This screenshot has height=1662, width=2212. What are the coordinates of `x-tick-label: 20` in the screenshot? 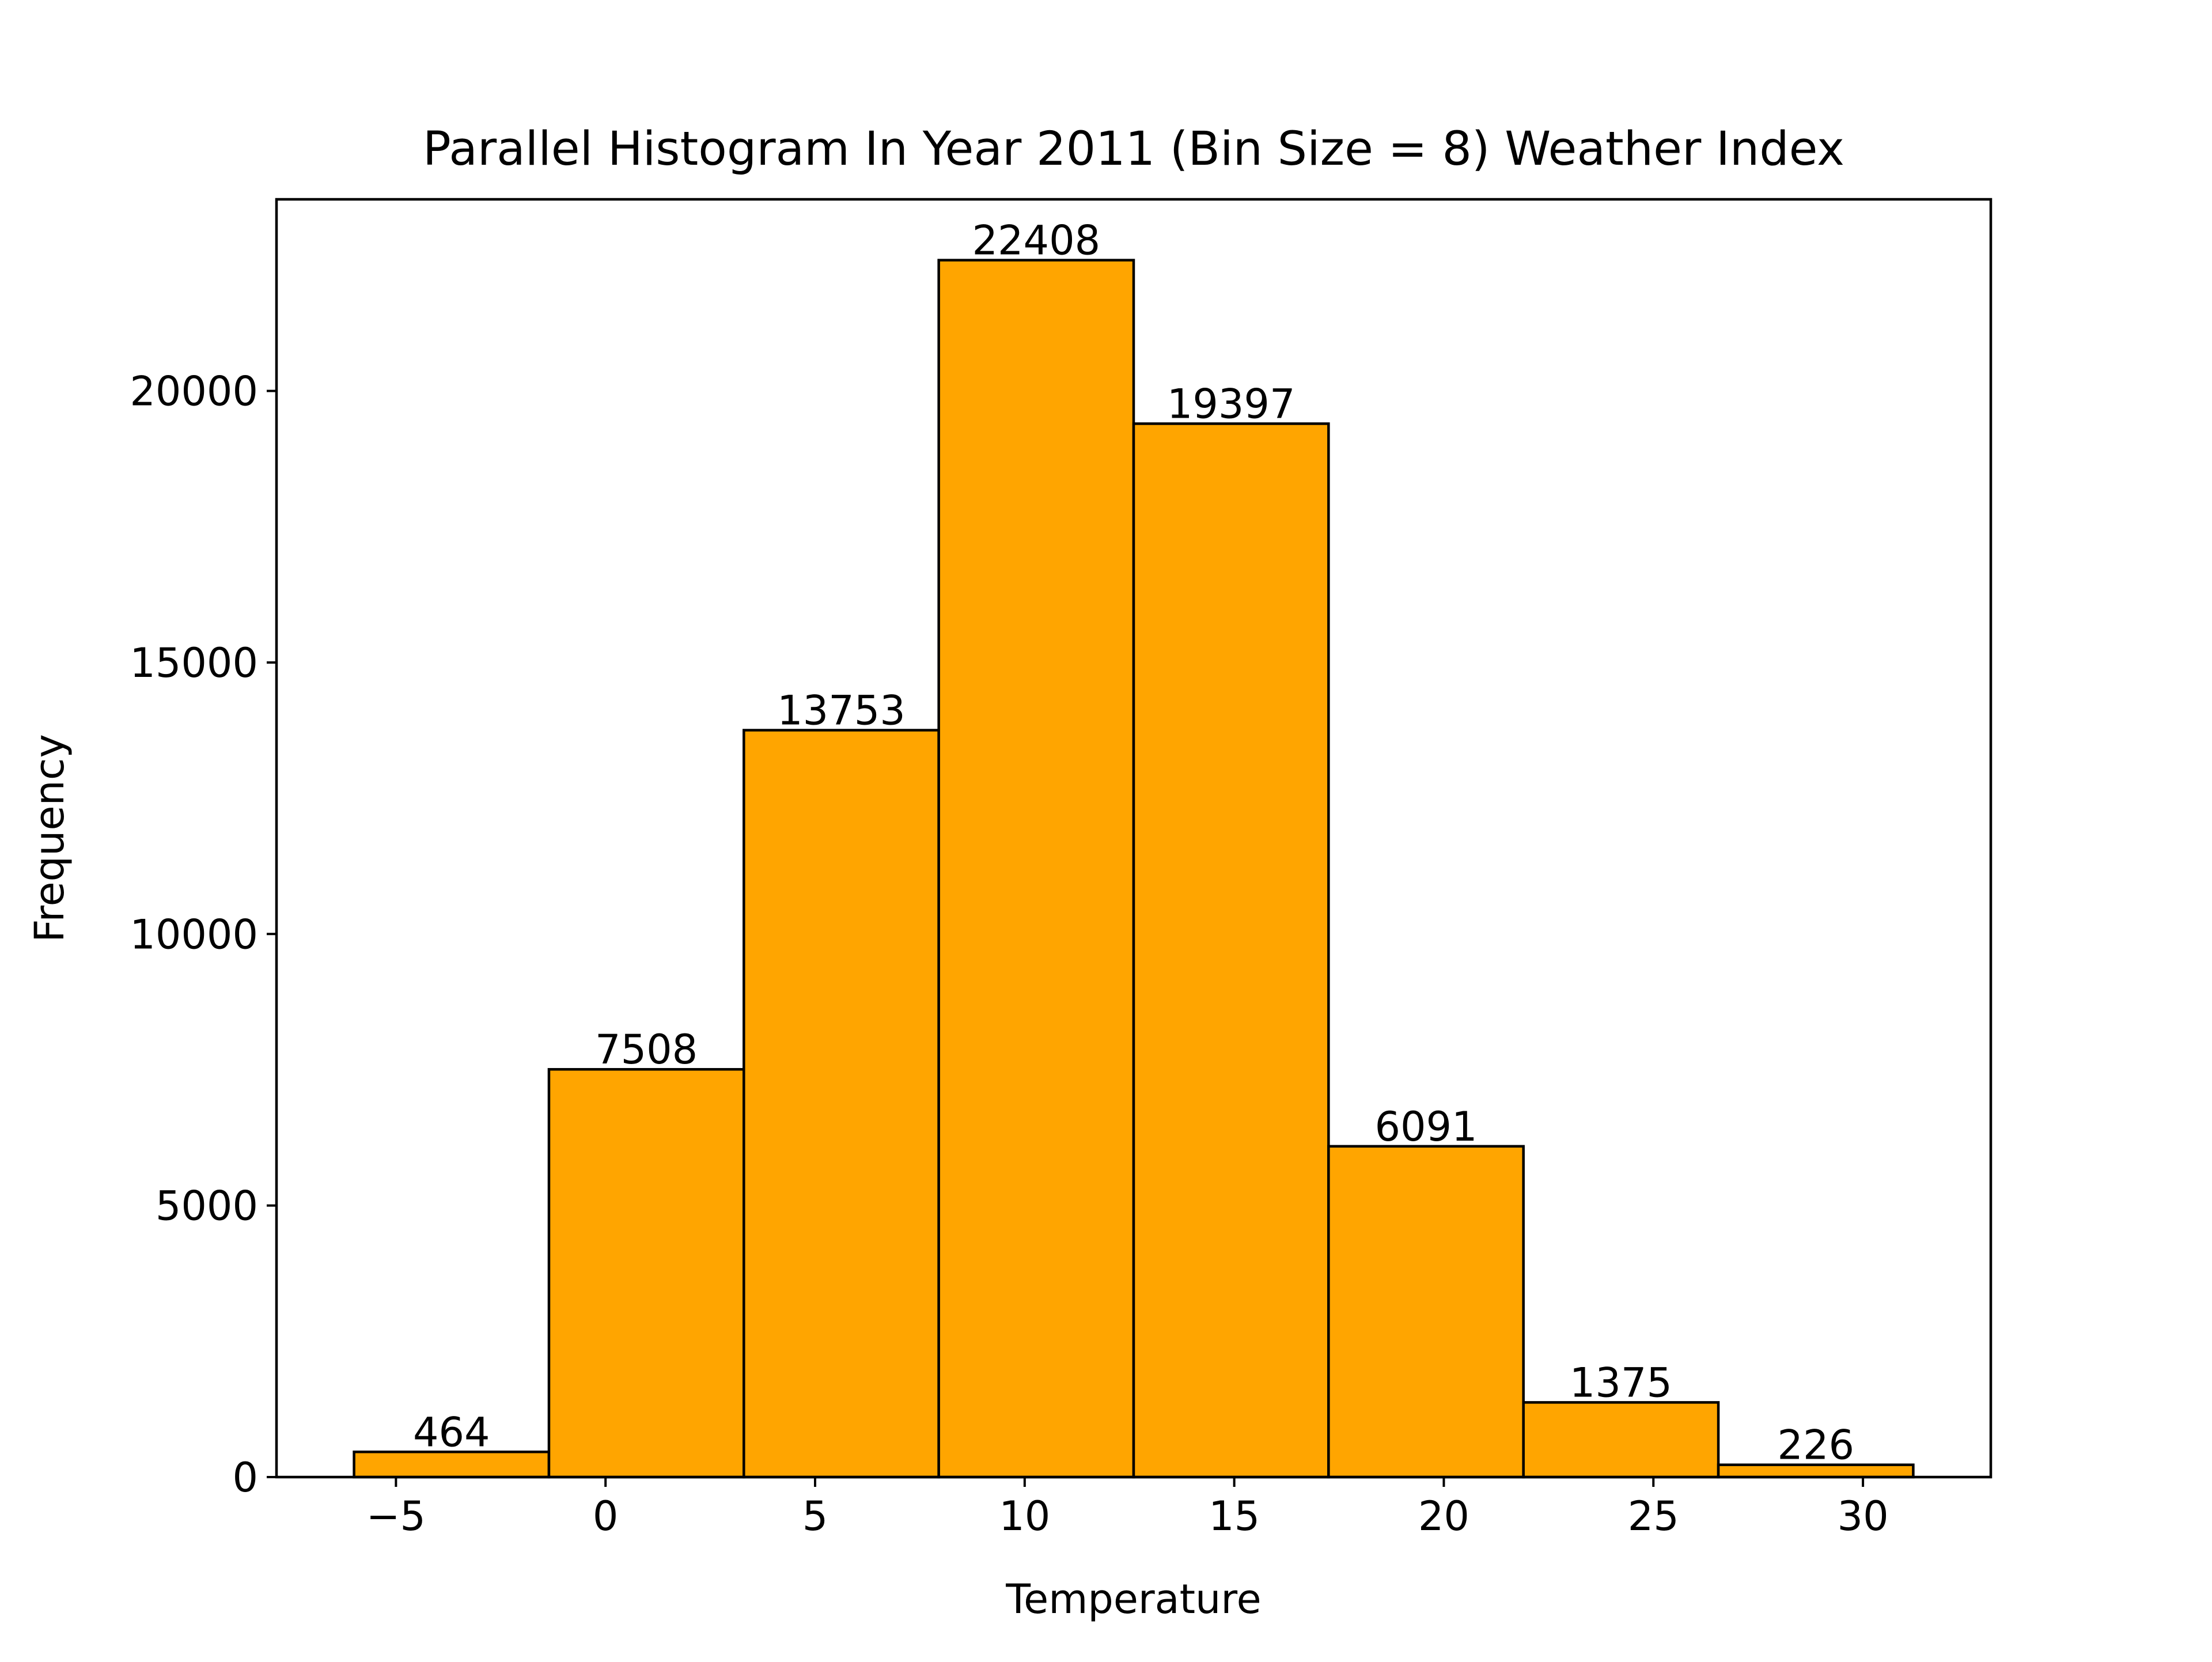 It's located at (1443, 1517).